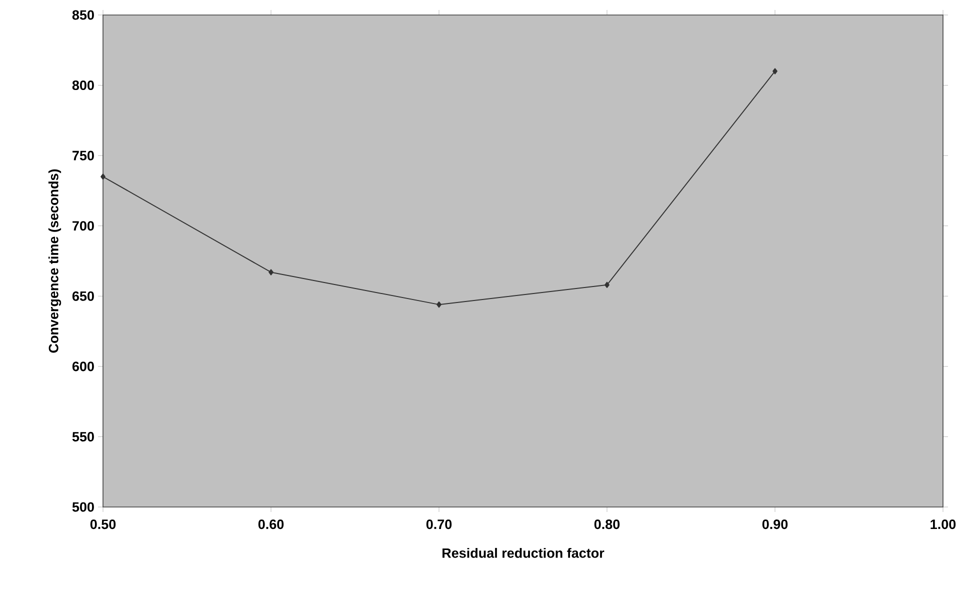 This screenshot has height=599, width=970. I want to click on y-tick-label: 700, so click(83, 226).